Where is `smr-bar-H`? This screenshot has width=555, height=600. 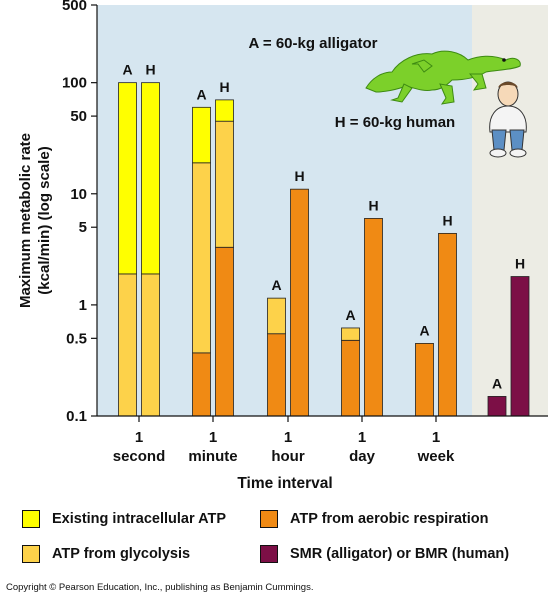 smr-bar-H is located at coordinates (520, 346).